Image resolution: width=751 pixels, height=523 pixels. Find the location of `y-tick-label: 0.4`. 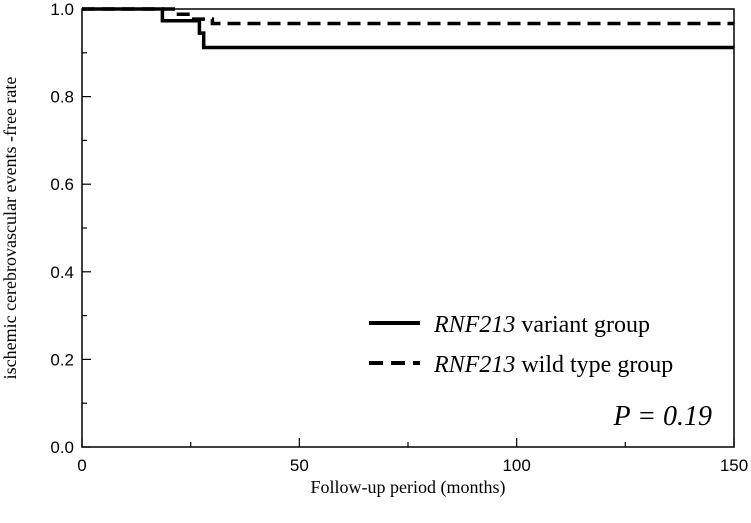

y-tick-label: 0.4 is located at coordinates (62, 272).